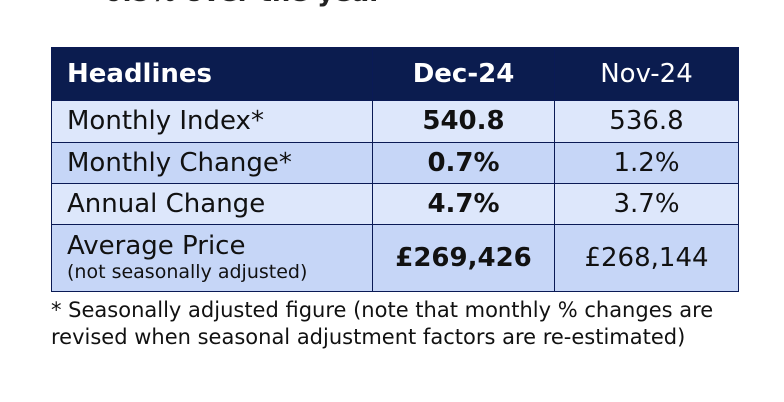  Describe the element at coordinates (212, 74) in the screenshot. I see `header-headlines: Headlines` at that location.